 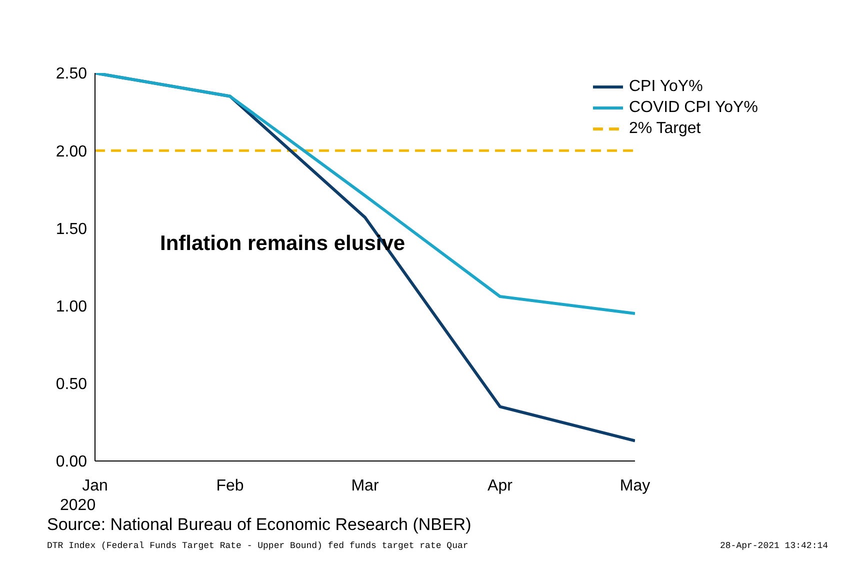 I want to click on y-tick-label: 0.50, so click(x=72, y=385).